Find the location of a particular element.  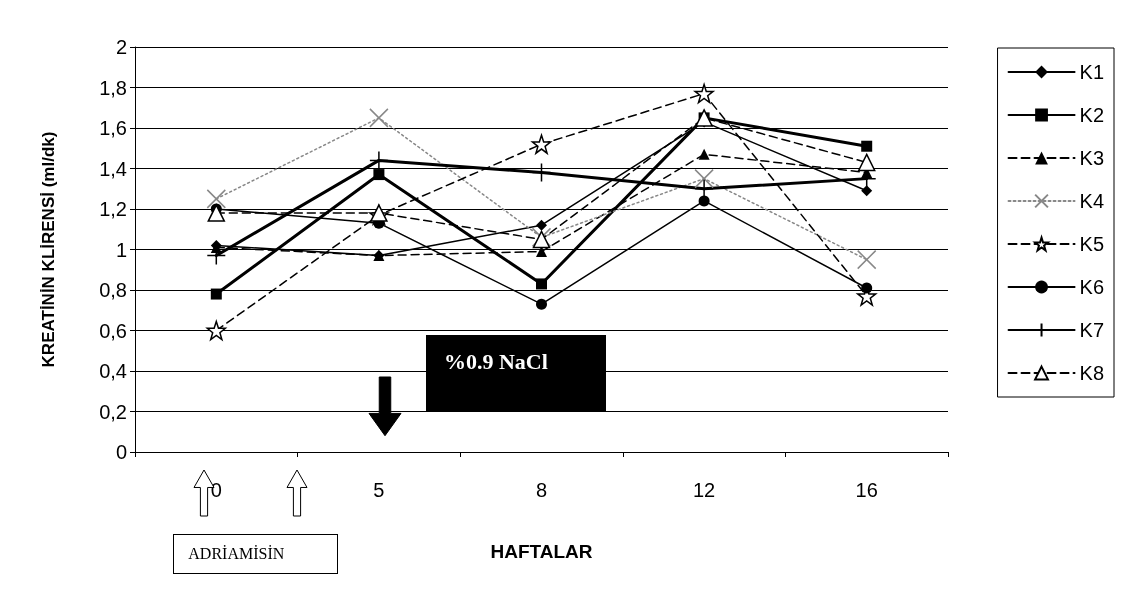

legend-label: K5 is located at coordinates (1092, 244).